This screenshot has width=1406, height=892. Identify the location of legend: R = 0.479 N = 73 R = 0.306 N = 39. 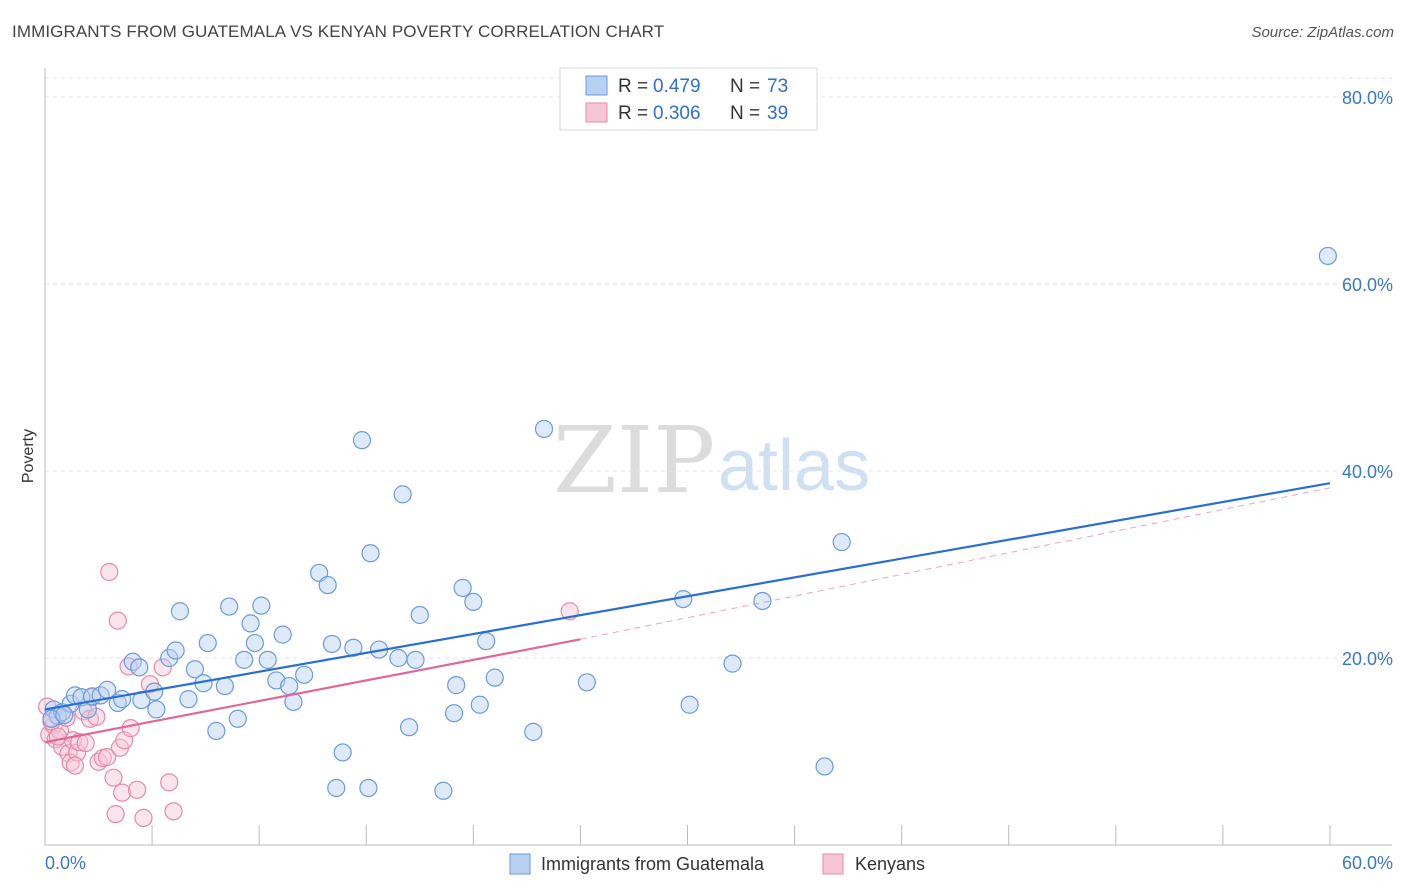
(688, 99).